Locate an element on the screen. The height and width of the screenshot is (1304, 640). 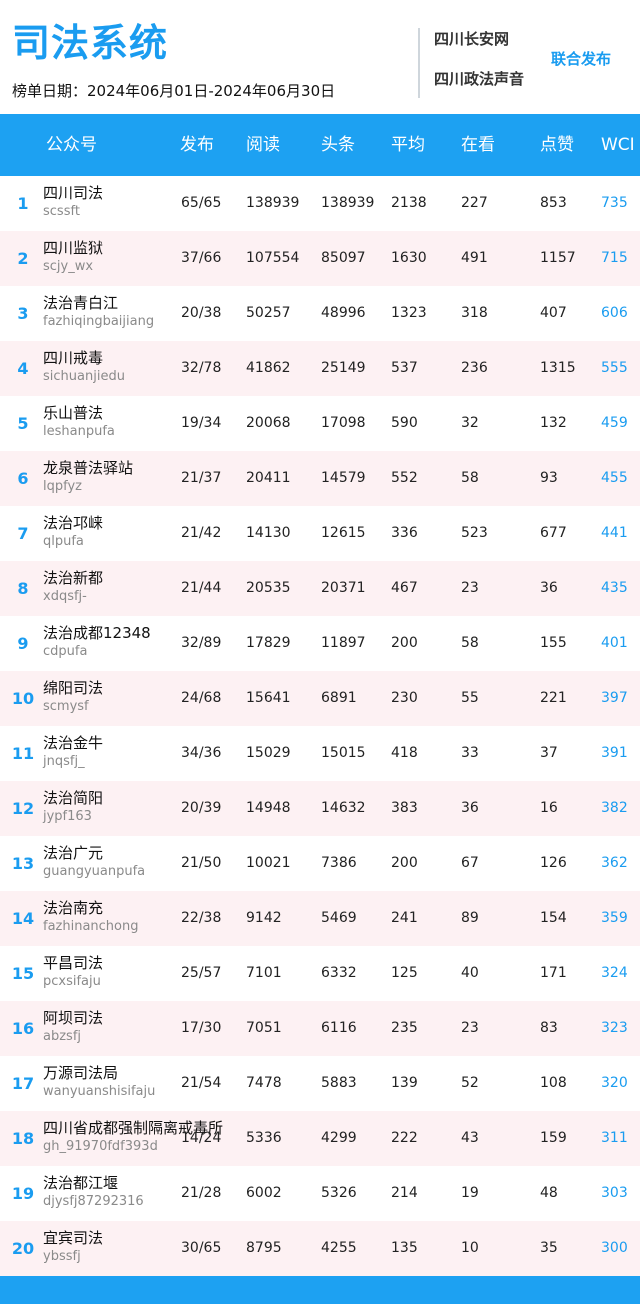
cell-account-id: fazhiqingbaijiang is located at coordinates (99, 321).